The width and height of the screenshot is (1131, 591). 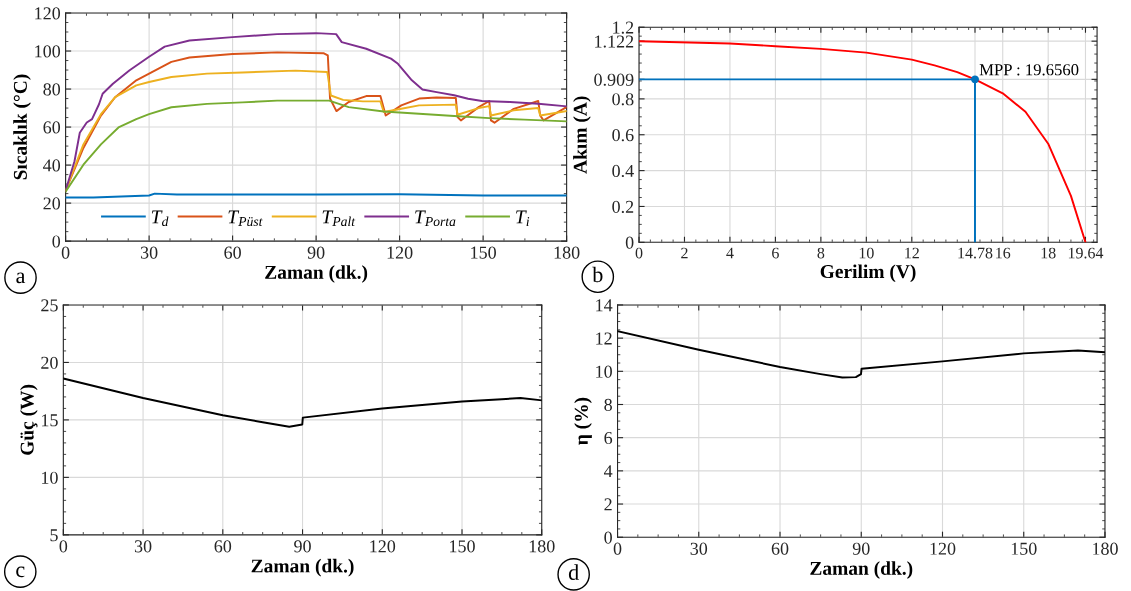 What do you see at coordinates (52, 89) in the screenshot?
I see `y-tick-label: 80` at bounding box center [52, 89].